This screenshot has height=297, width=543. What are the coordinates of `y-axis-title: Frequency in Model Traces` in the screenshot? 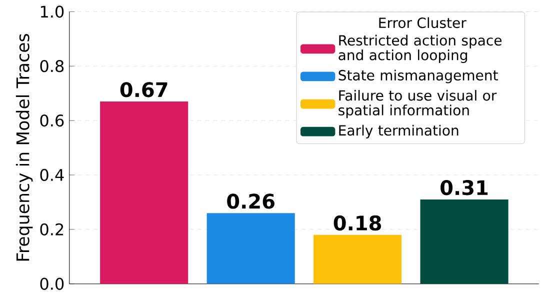 It's located at (24, 147).